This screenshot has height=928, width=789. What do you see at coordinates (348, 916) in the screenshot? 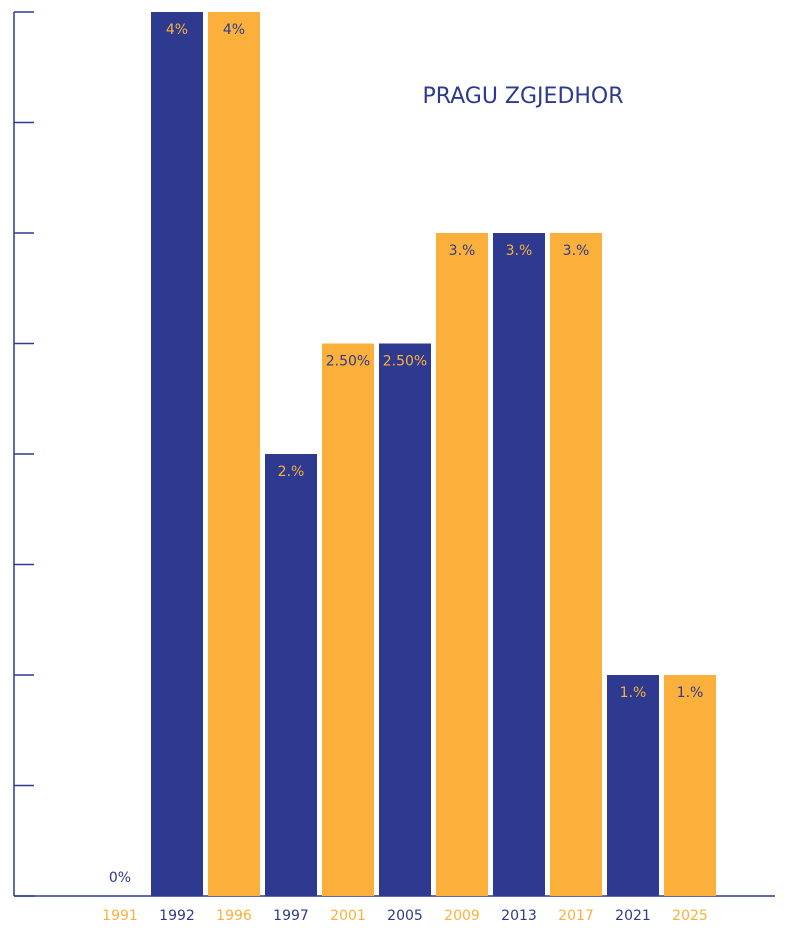
I see `x-tick-label: 2001` at bounding box center [348, 916].